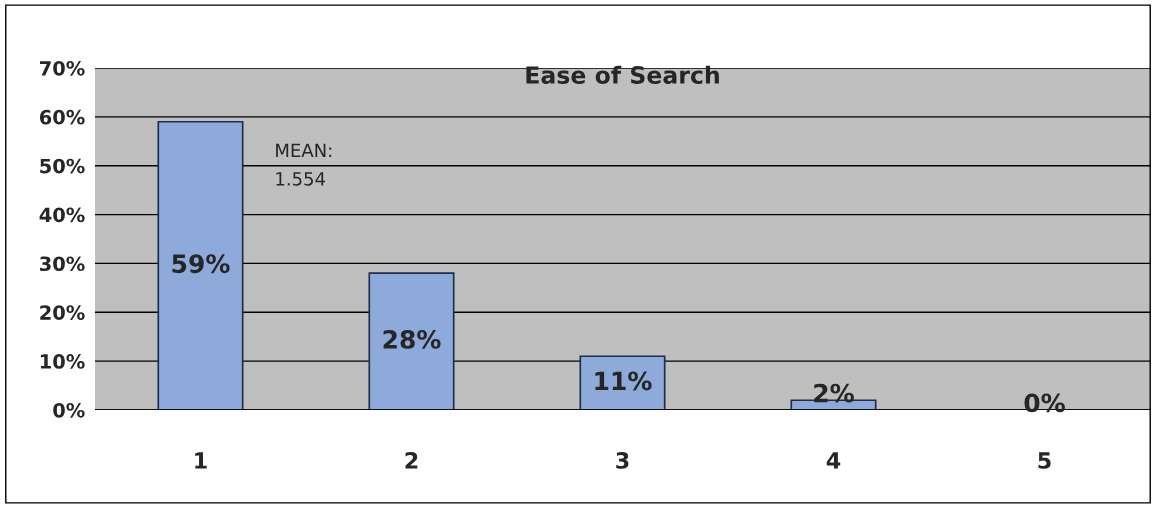  I want to click on y-tick-label: 20%, so click(62, 312).